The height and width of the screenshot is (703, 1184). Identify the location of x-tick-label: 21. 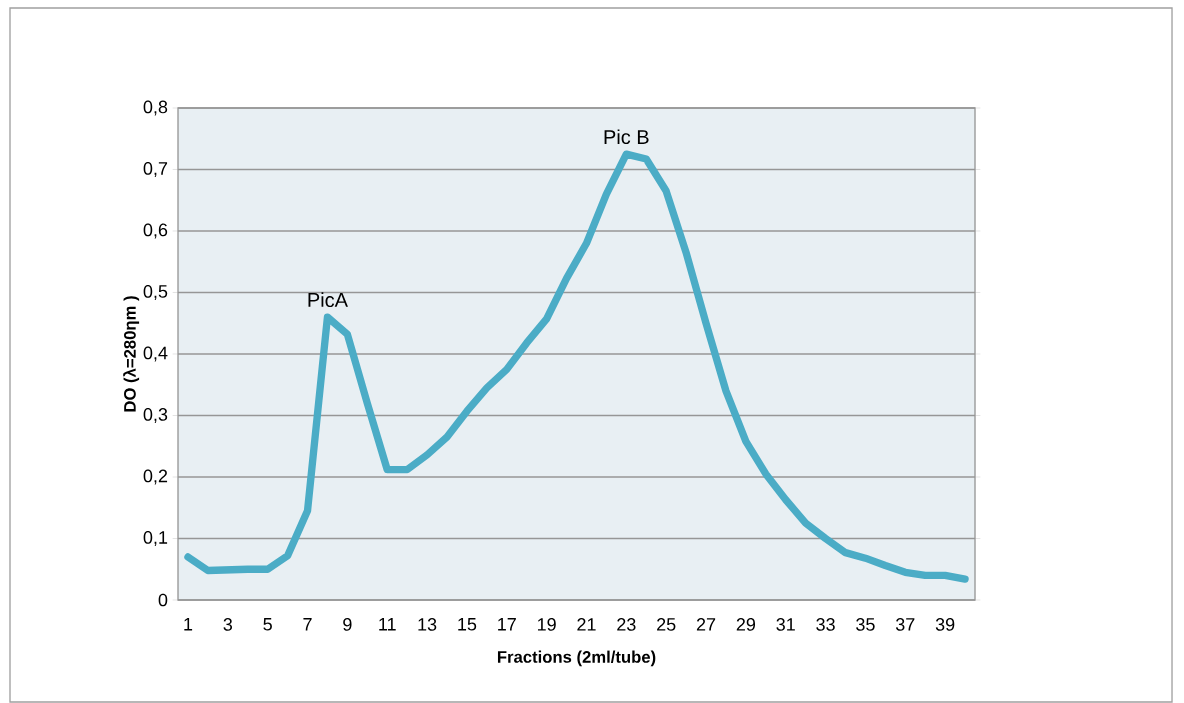
(586, 624).